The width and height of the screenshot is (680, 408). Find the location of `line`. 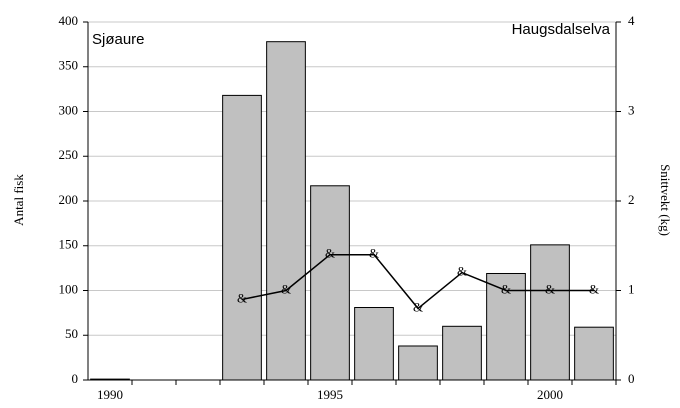

line is located at coordinates (417, 281).